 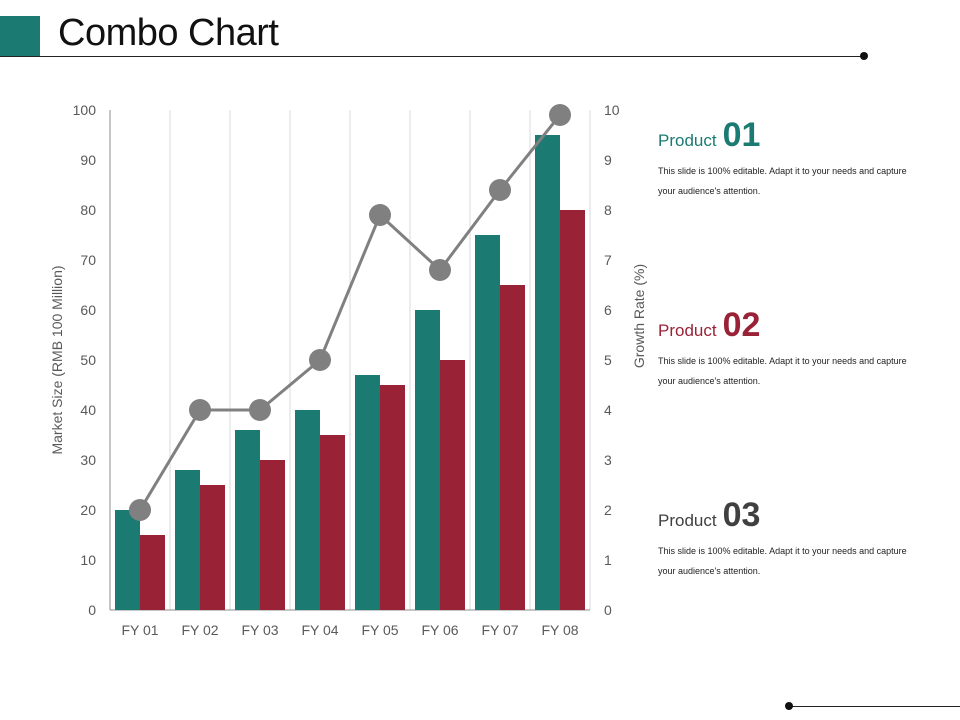 What do you see at coordinates (499, 630) in the screenshot?
I see `x-tick-label: FY 07` at bounding box center [499, 630].